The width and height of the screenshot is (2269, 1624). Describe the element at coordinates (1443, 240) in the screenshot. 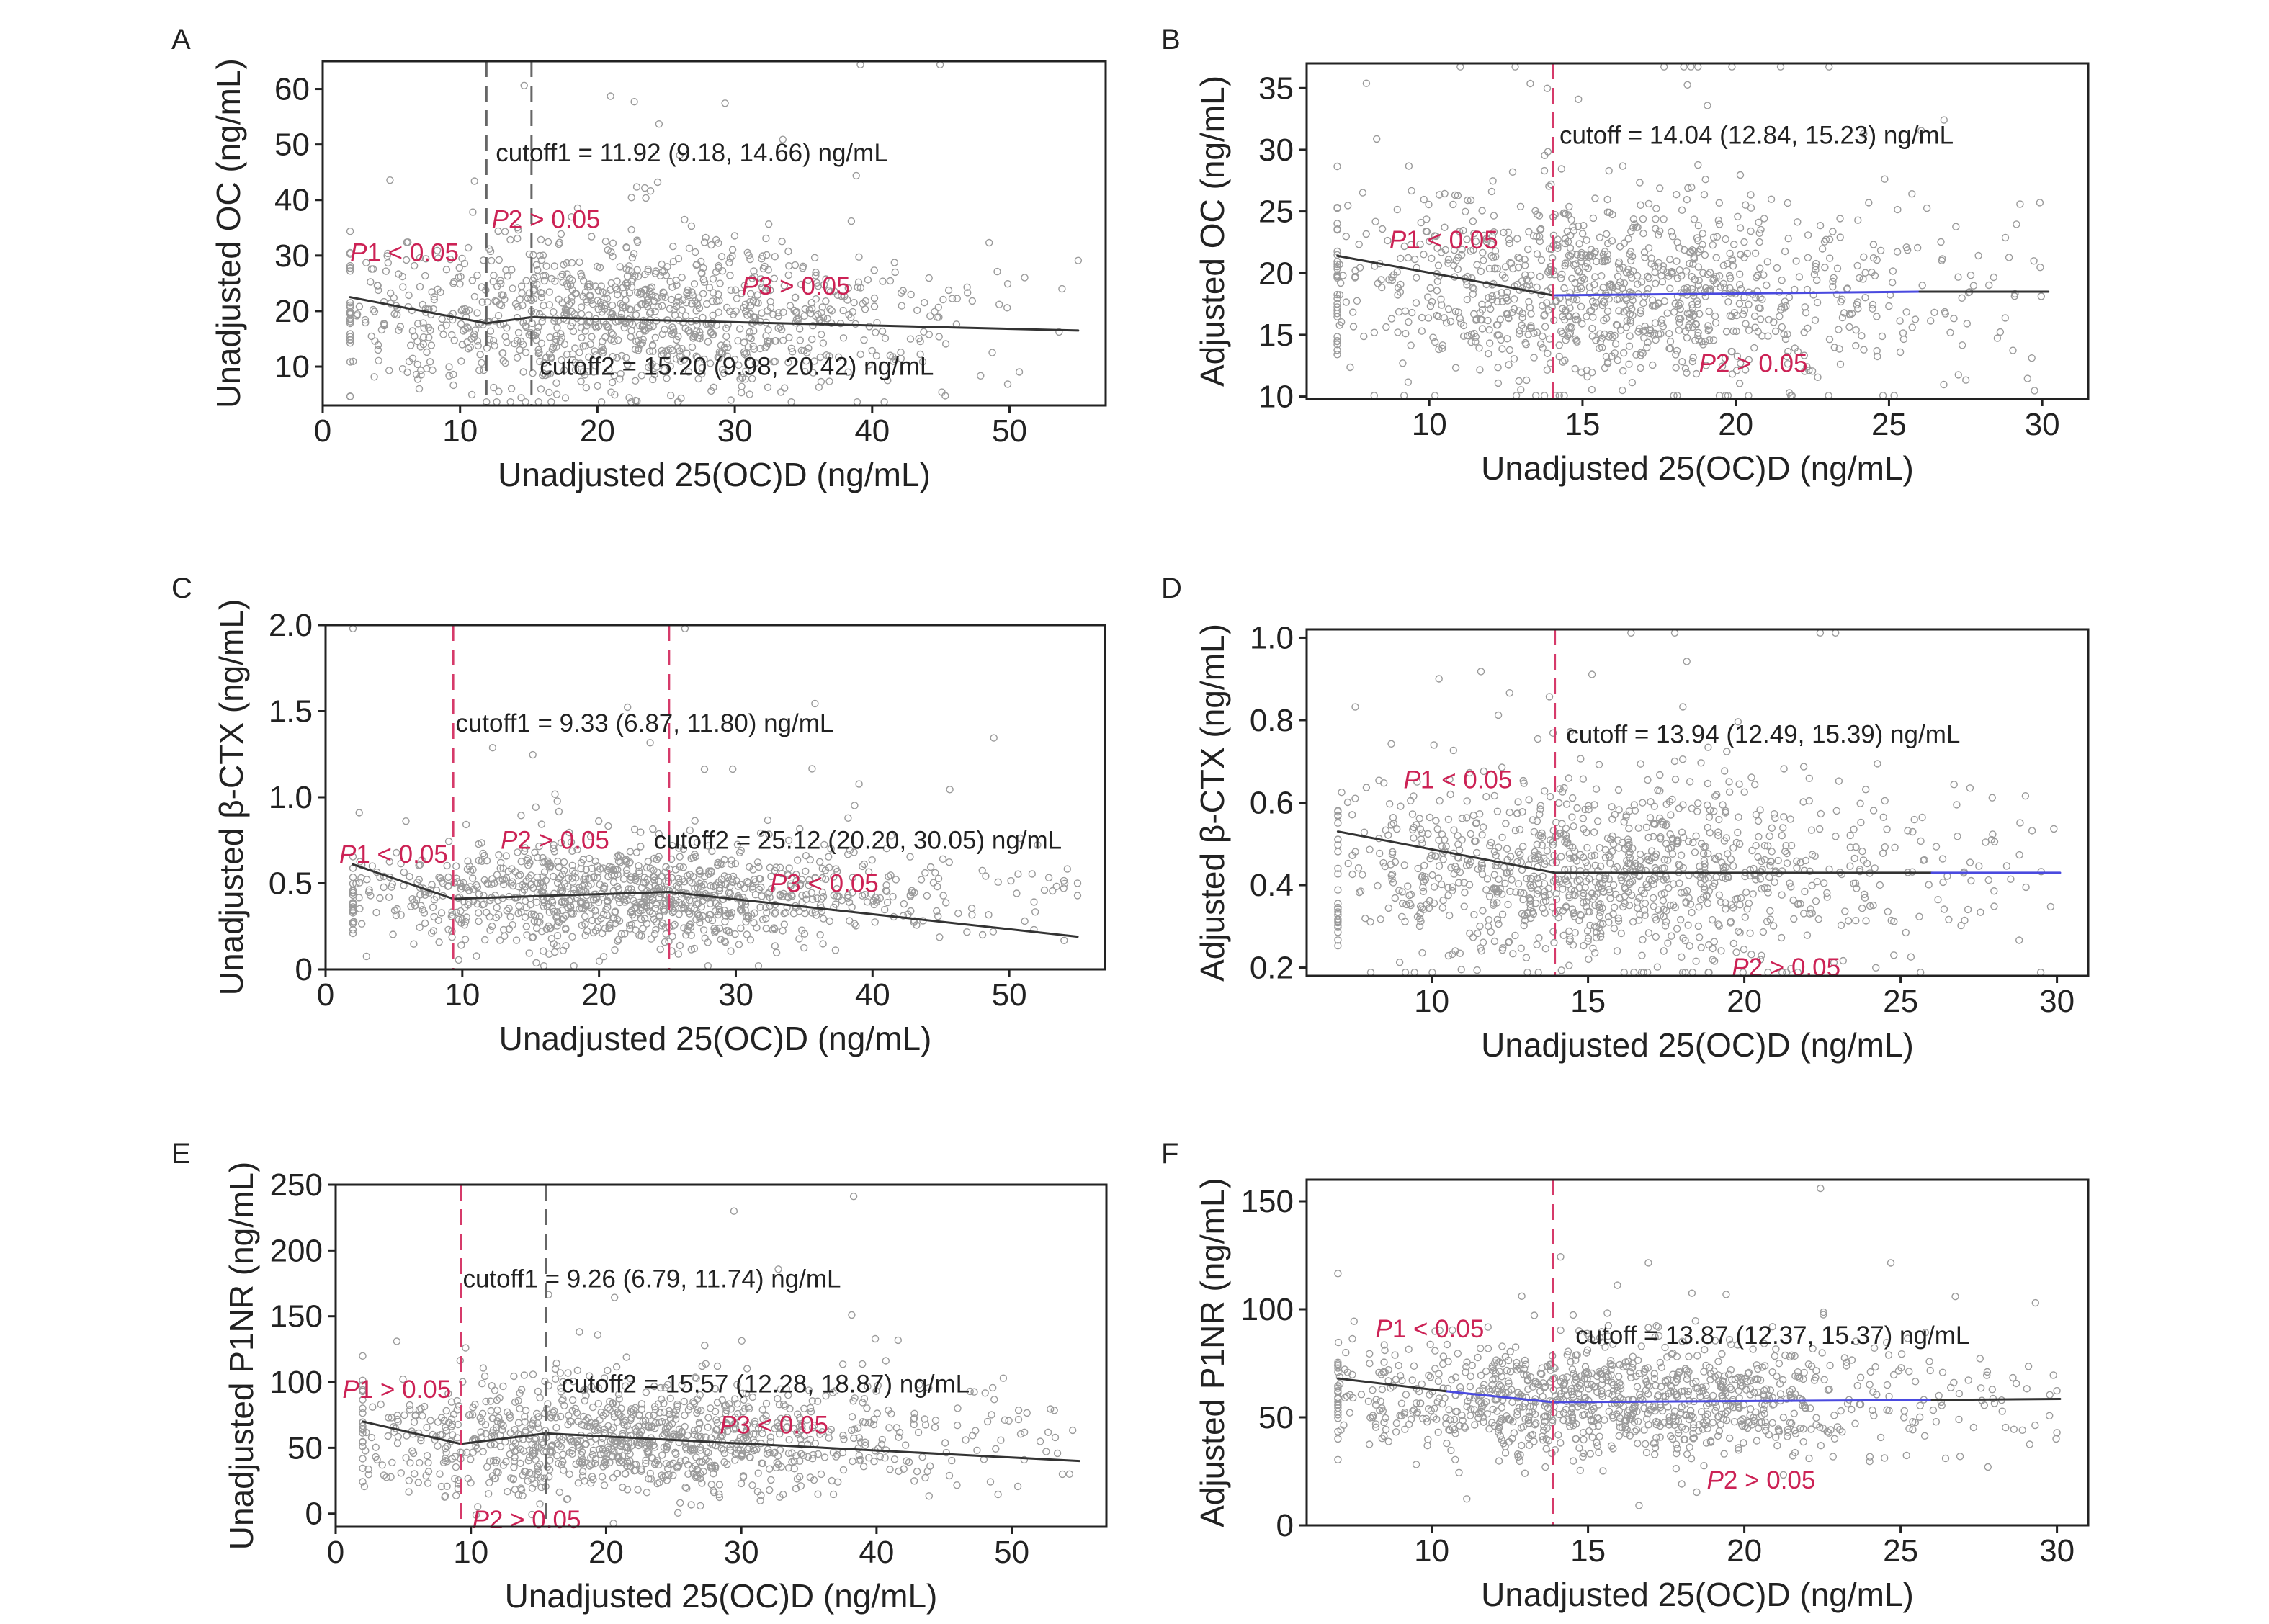

I see `p-value-annotation: P1 < 0.05` at that location.